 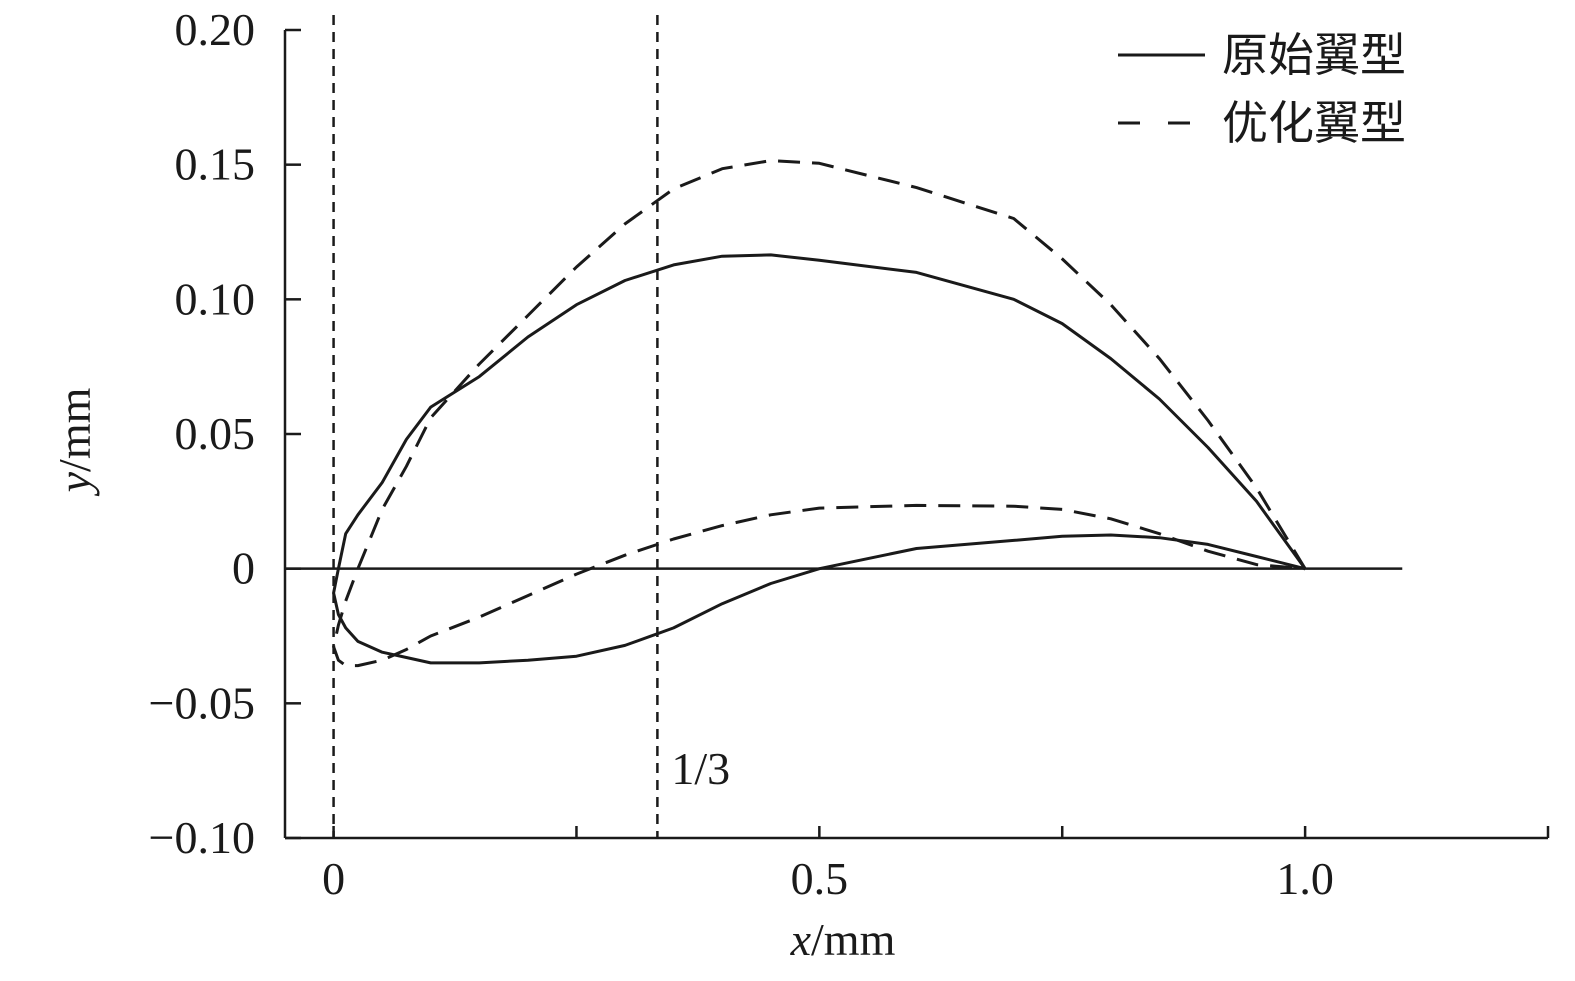 What do you see at coordinates (202, 702) in the screenshot?
I see `y-tick-label: −0.05` at bounding box center [202, 702].